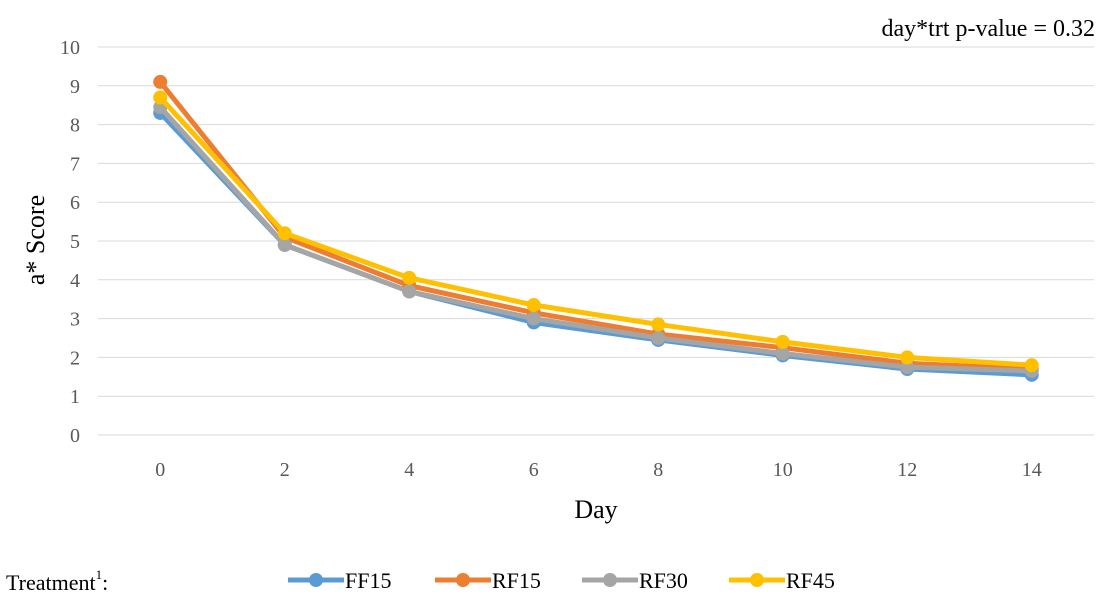 The height and width of the screenshot is (603, 1106). What do you see at coordinates (988, 29) in the screenshot?
I see `p-value-annotation: day*trt p-value = 0.32` at bounding box center [988, 29].